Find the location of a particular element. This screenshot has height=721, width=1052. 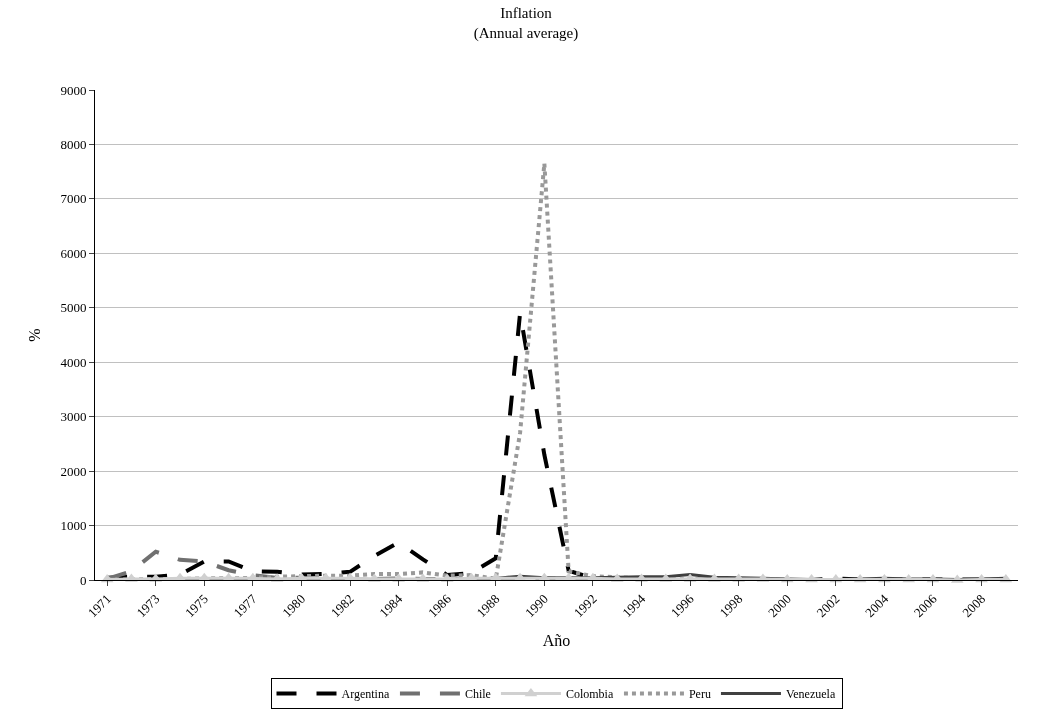

y-tick-label: 7000 is located at coordinates (73, 199).